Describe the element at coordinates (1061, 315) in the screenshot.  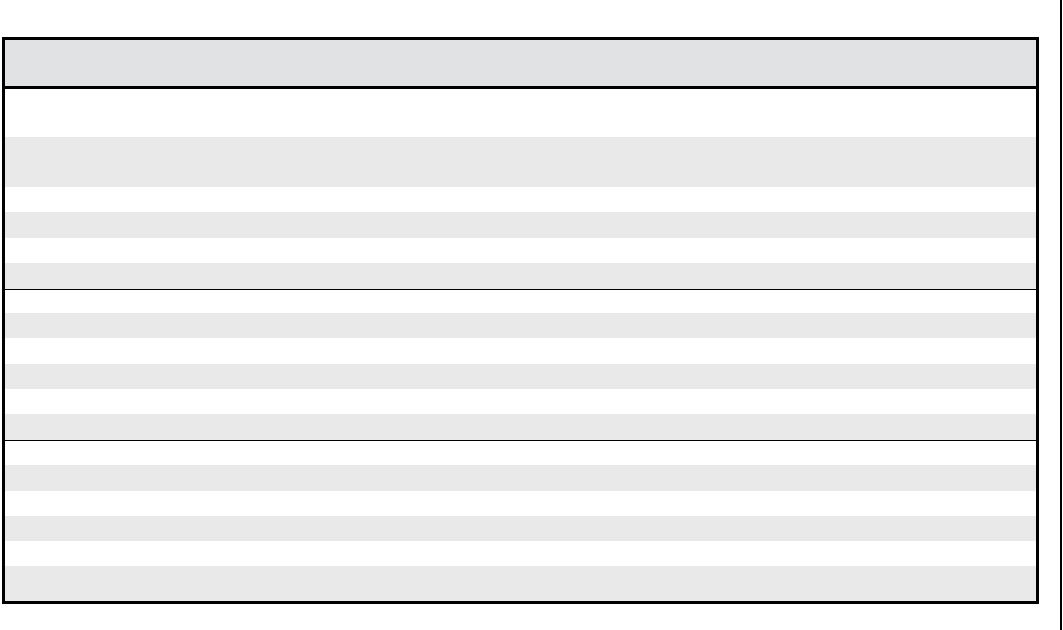
I see `window-edge-divider` at that location.